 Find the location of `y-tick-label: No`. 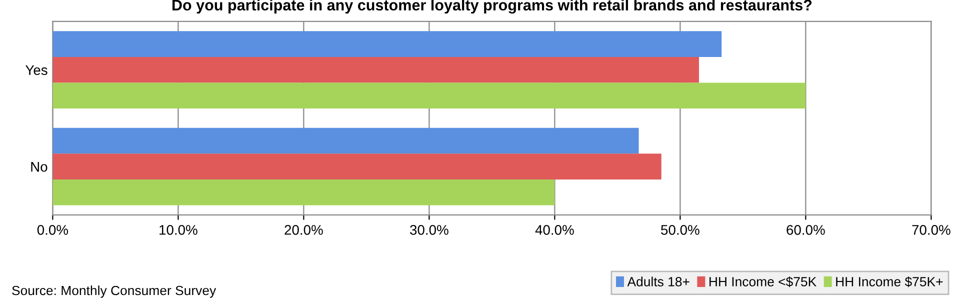

y-tick-label: No is located at coordinates (39, 167).